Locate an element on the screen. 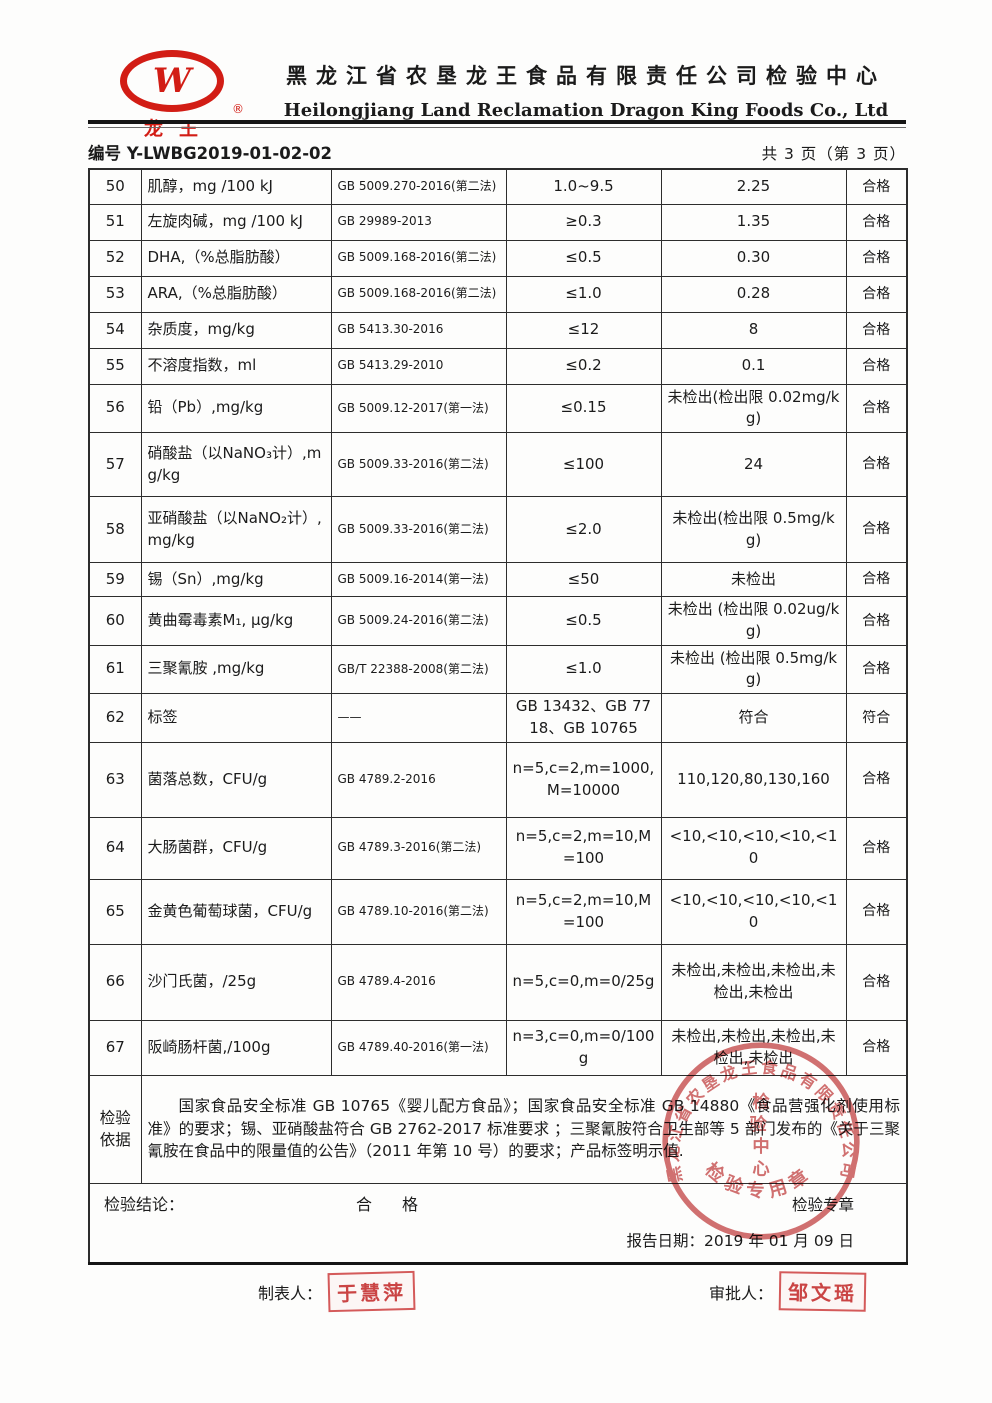 The width and height of the screenshot is (992, 1403). cell-method: GB 4789.4-2016 is located at coordinates (418, 982).